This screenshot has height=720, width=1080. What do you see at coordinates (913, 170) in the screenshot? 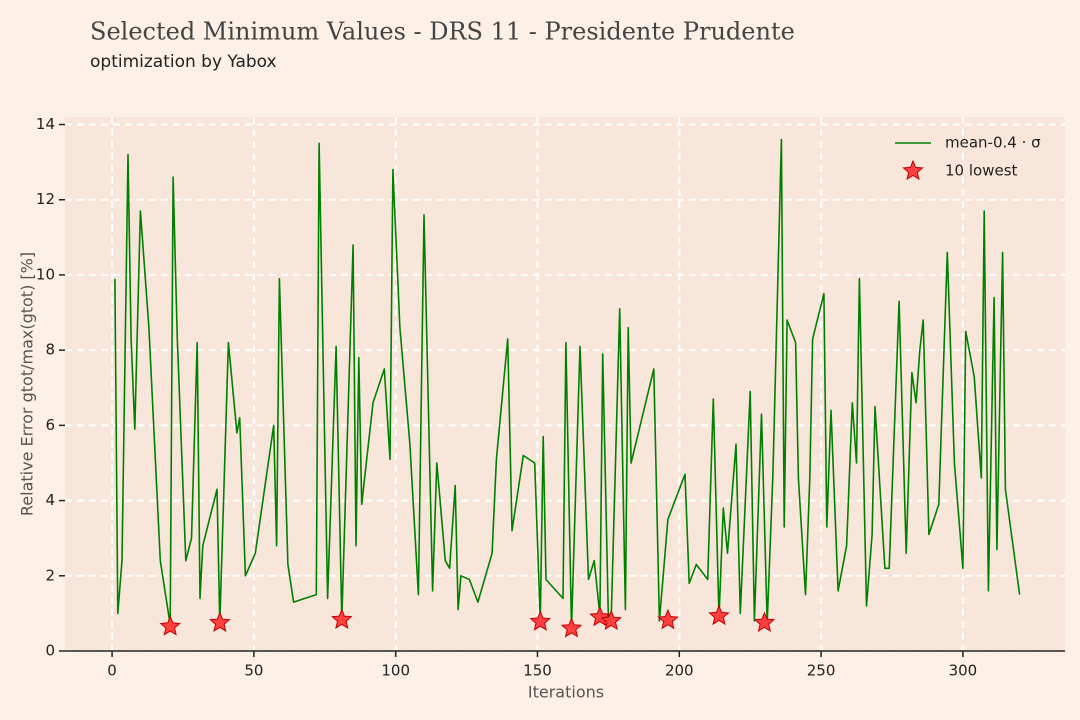
I see `legend-marker` at bounding box center [913, 170].